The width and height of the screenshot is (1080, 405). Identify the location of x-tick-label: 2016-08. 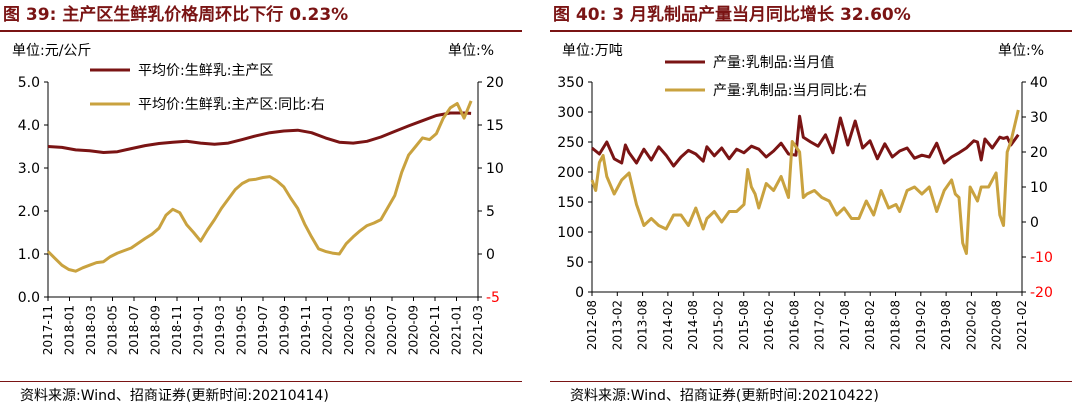
(794, 325).